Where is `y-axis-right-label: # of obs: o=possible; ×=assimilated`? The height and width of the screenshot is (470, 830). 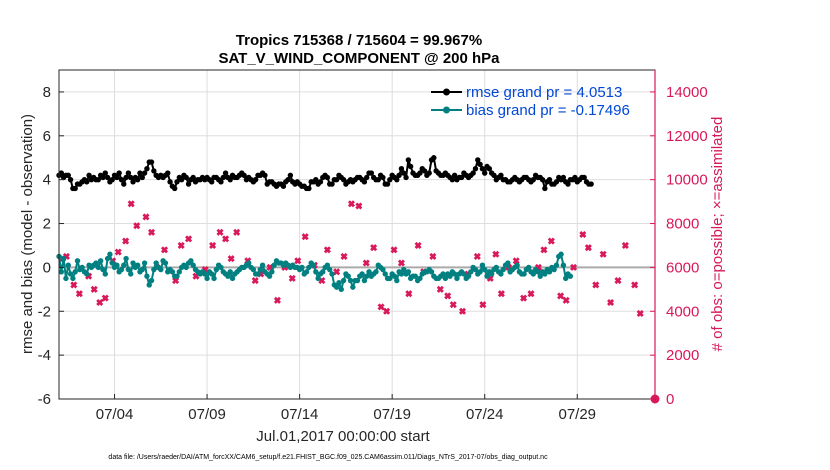 y-axis-right-label: # of obs: o=possible; ×=assimilated is located at coordinates (717, 234).